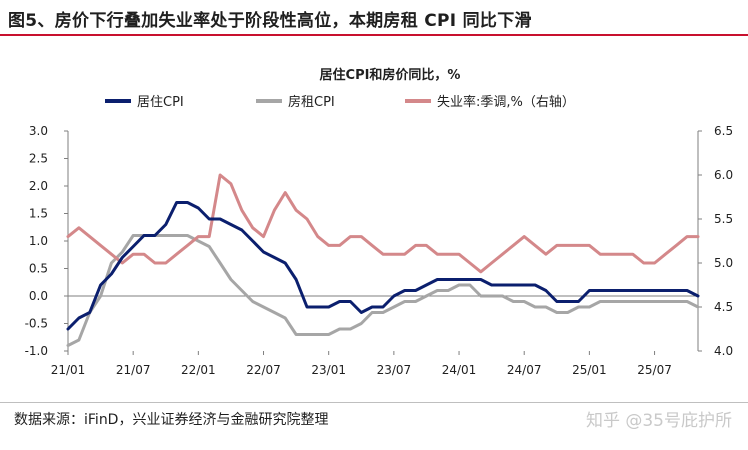  What do you see at coordinates (658, 421) in the screenshot?
I see `watermark: 知乎 @35号庇护所` at bounding box center [658, 421].